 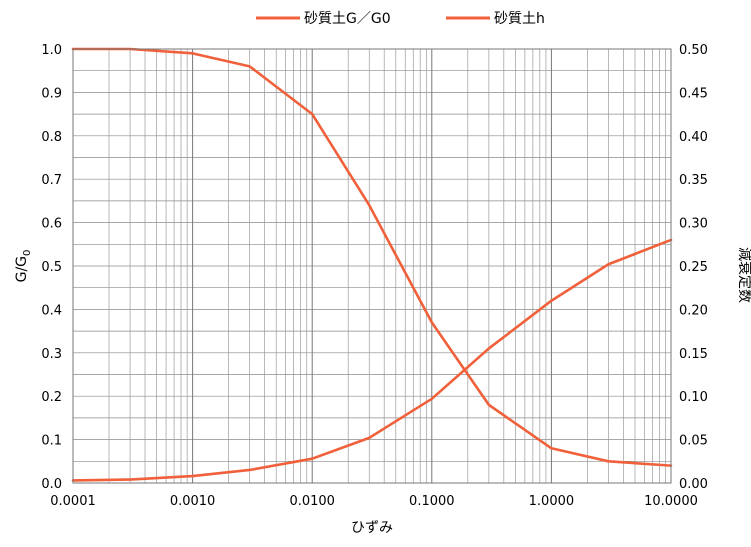 I want to click on y-axis-left-title-subscript: 0, so click(x=27, y=253).